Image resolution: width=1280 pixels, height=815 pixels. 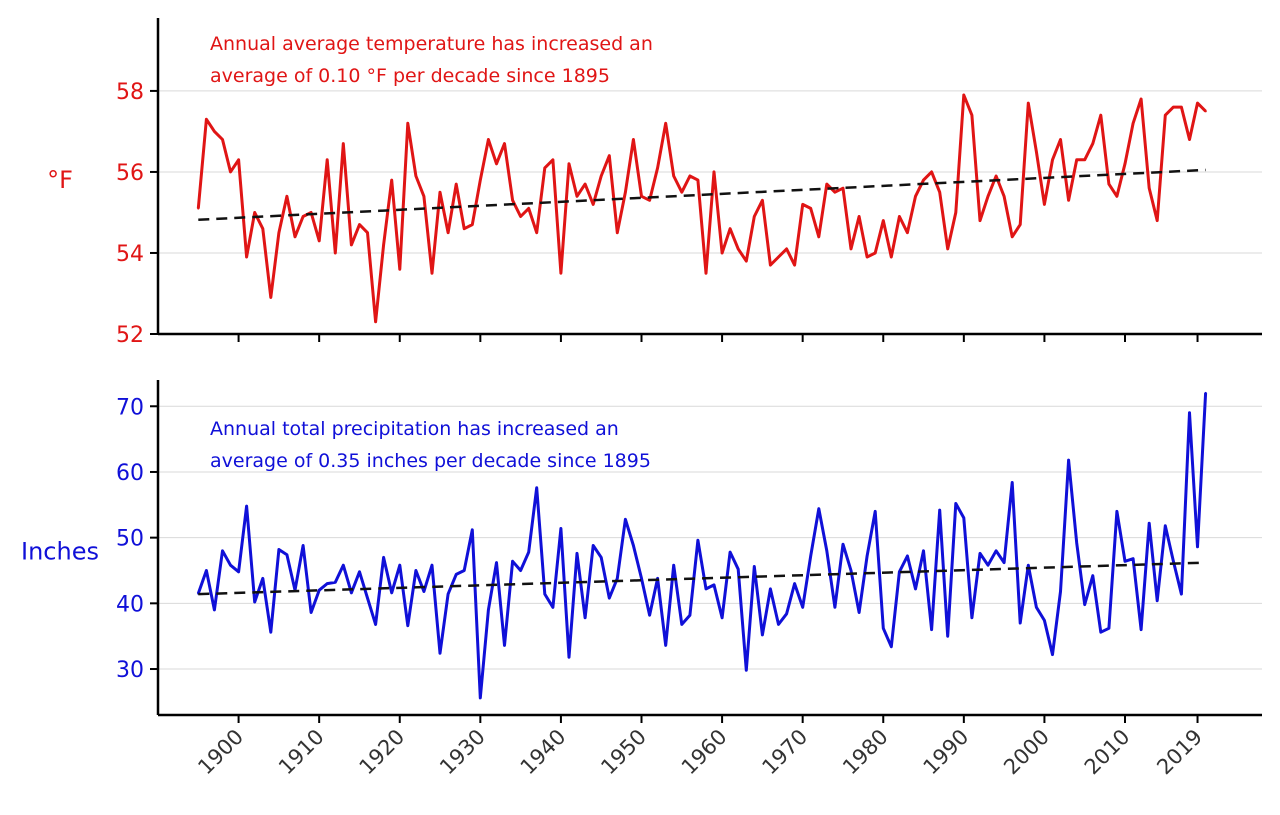 I want to click on x-tick-label: 1980, so click(x=865, y=752).